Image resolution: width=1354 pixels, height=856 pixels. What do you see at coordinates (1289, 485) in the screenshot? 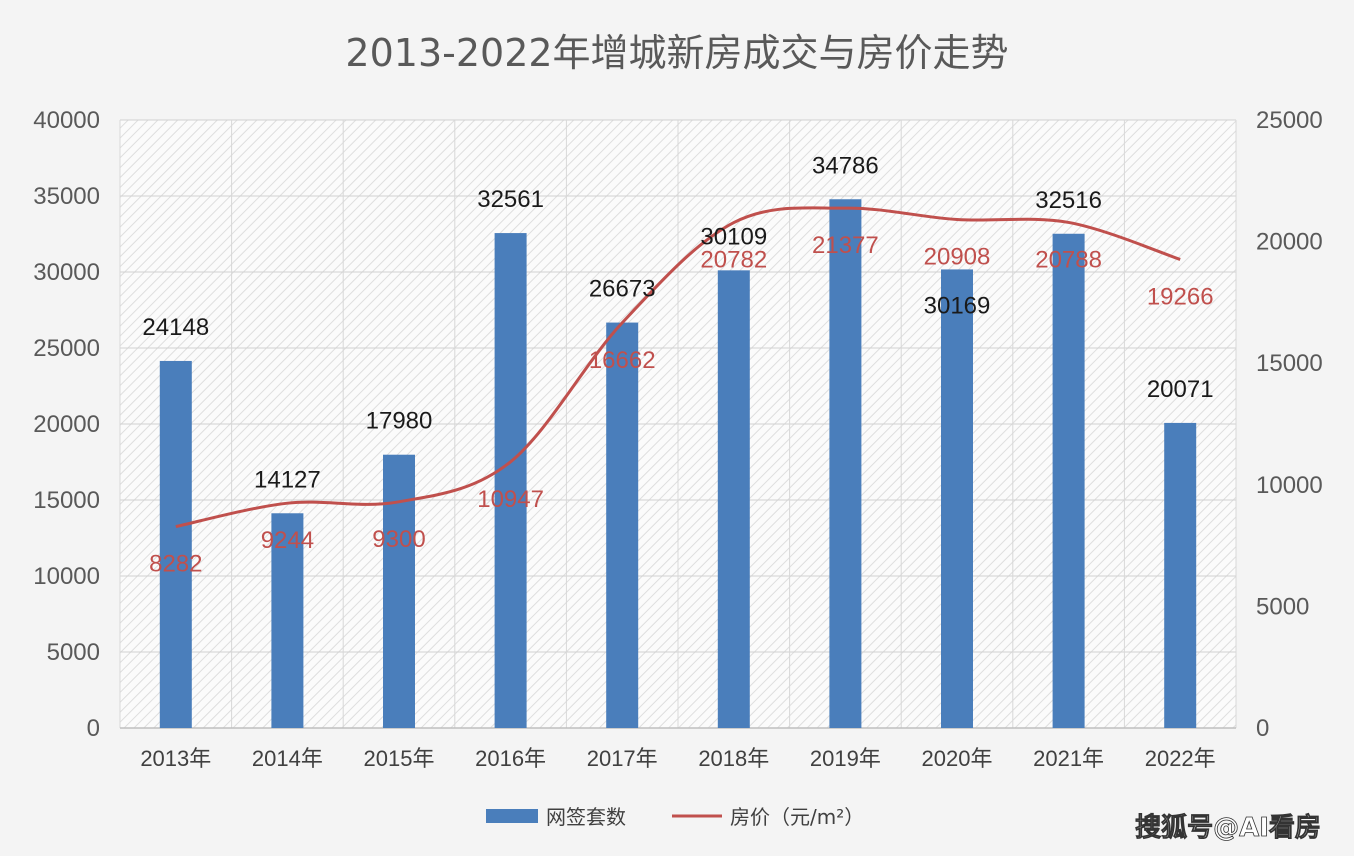
I see `y-right-tick-label: 10000` at bounding box center [1289, 485].